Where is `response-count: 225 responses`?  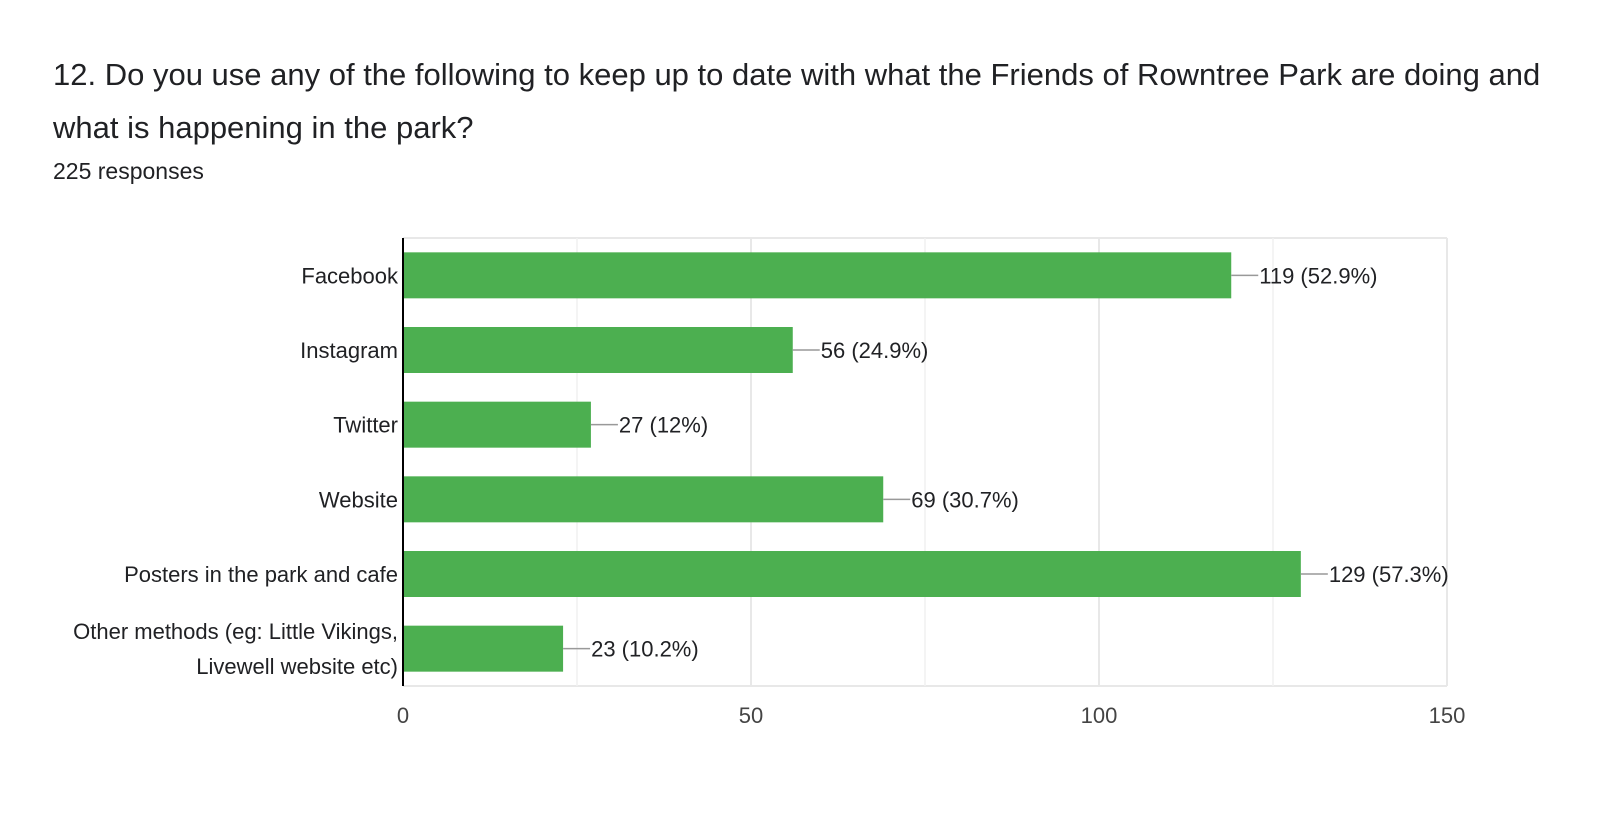
response-count: 225 responses is located at coordinates (128, 171).